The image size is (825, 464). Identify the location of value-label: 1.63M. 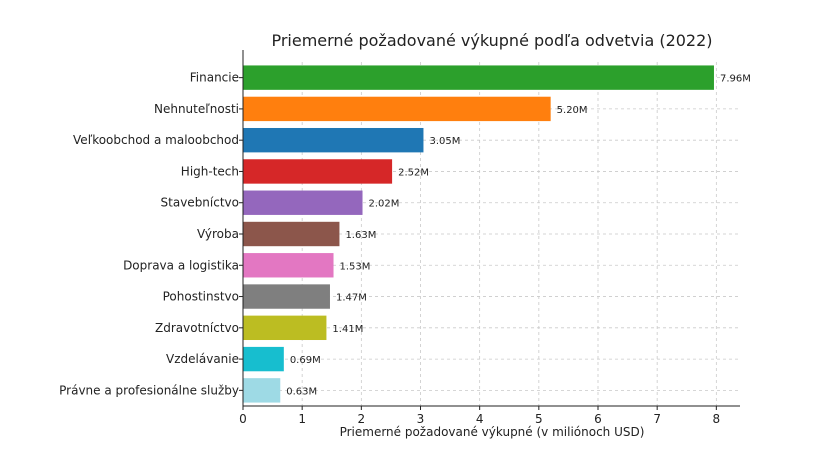
(360, 235).